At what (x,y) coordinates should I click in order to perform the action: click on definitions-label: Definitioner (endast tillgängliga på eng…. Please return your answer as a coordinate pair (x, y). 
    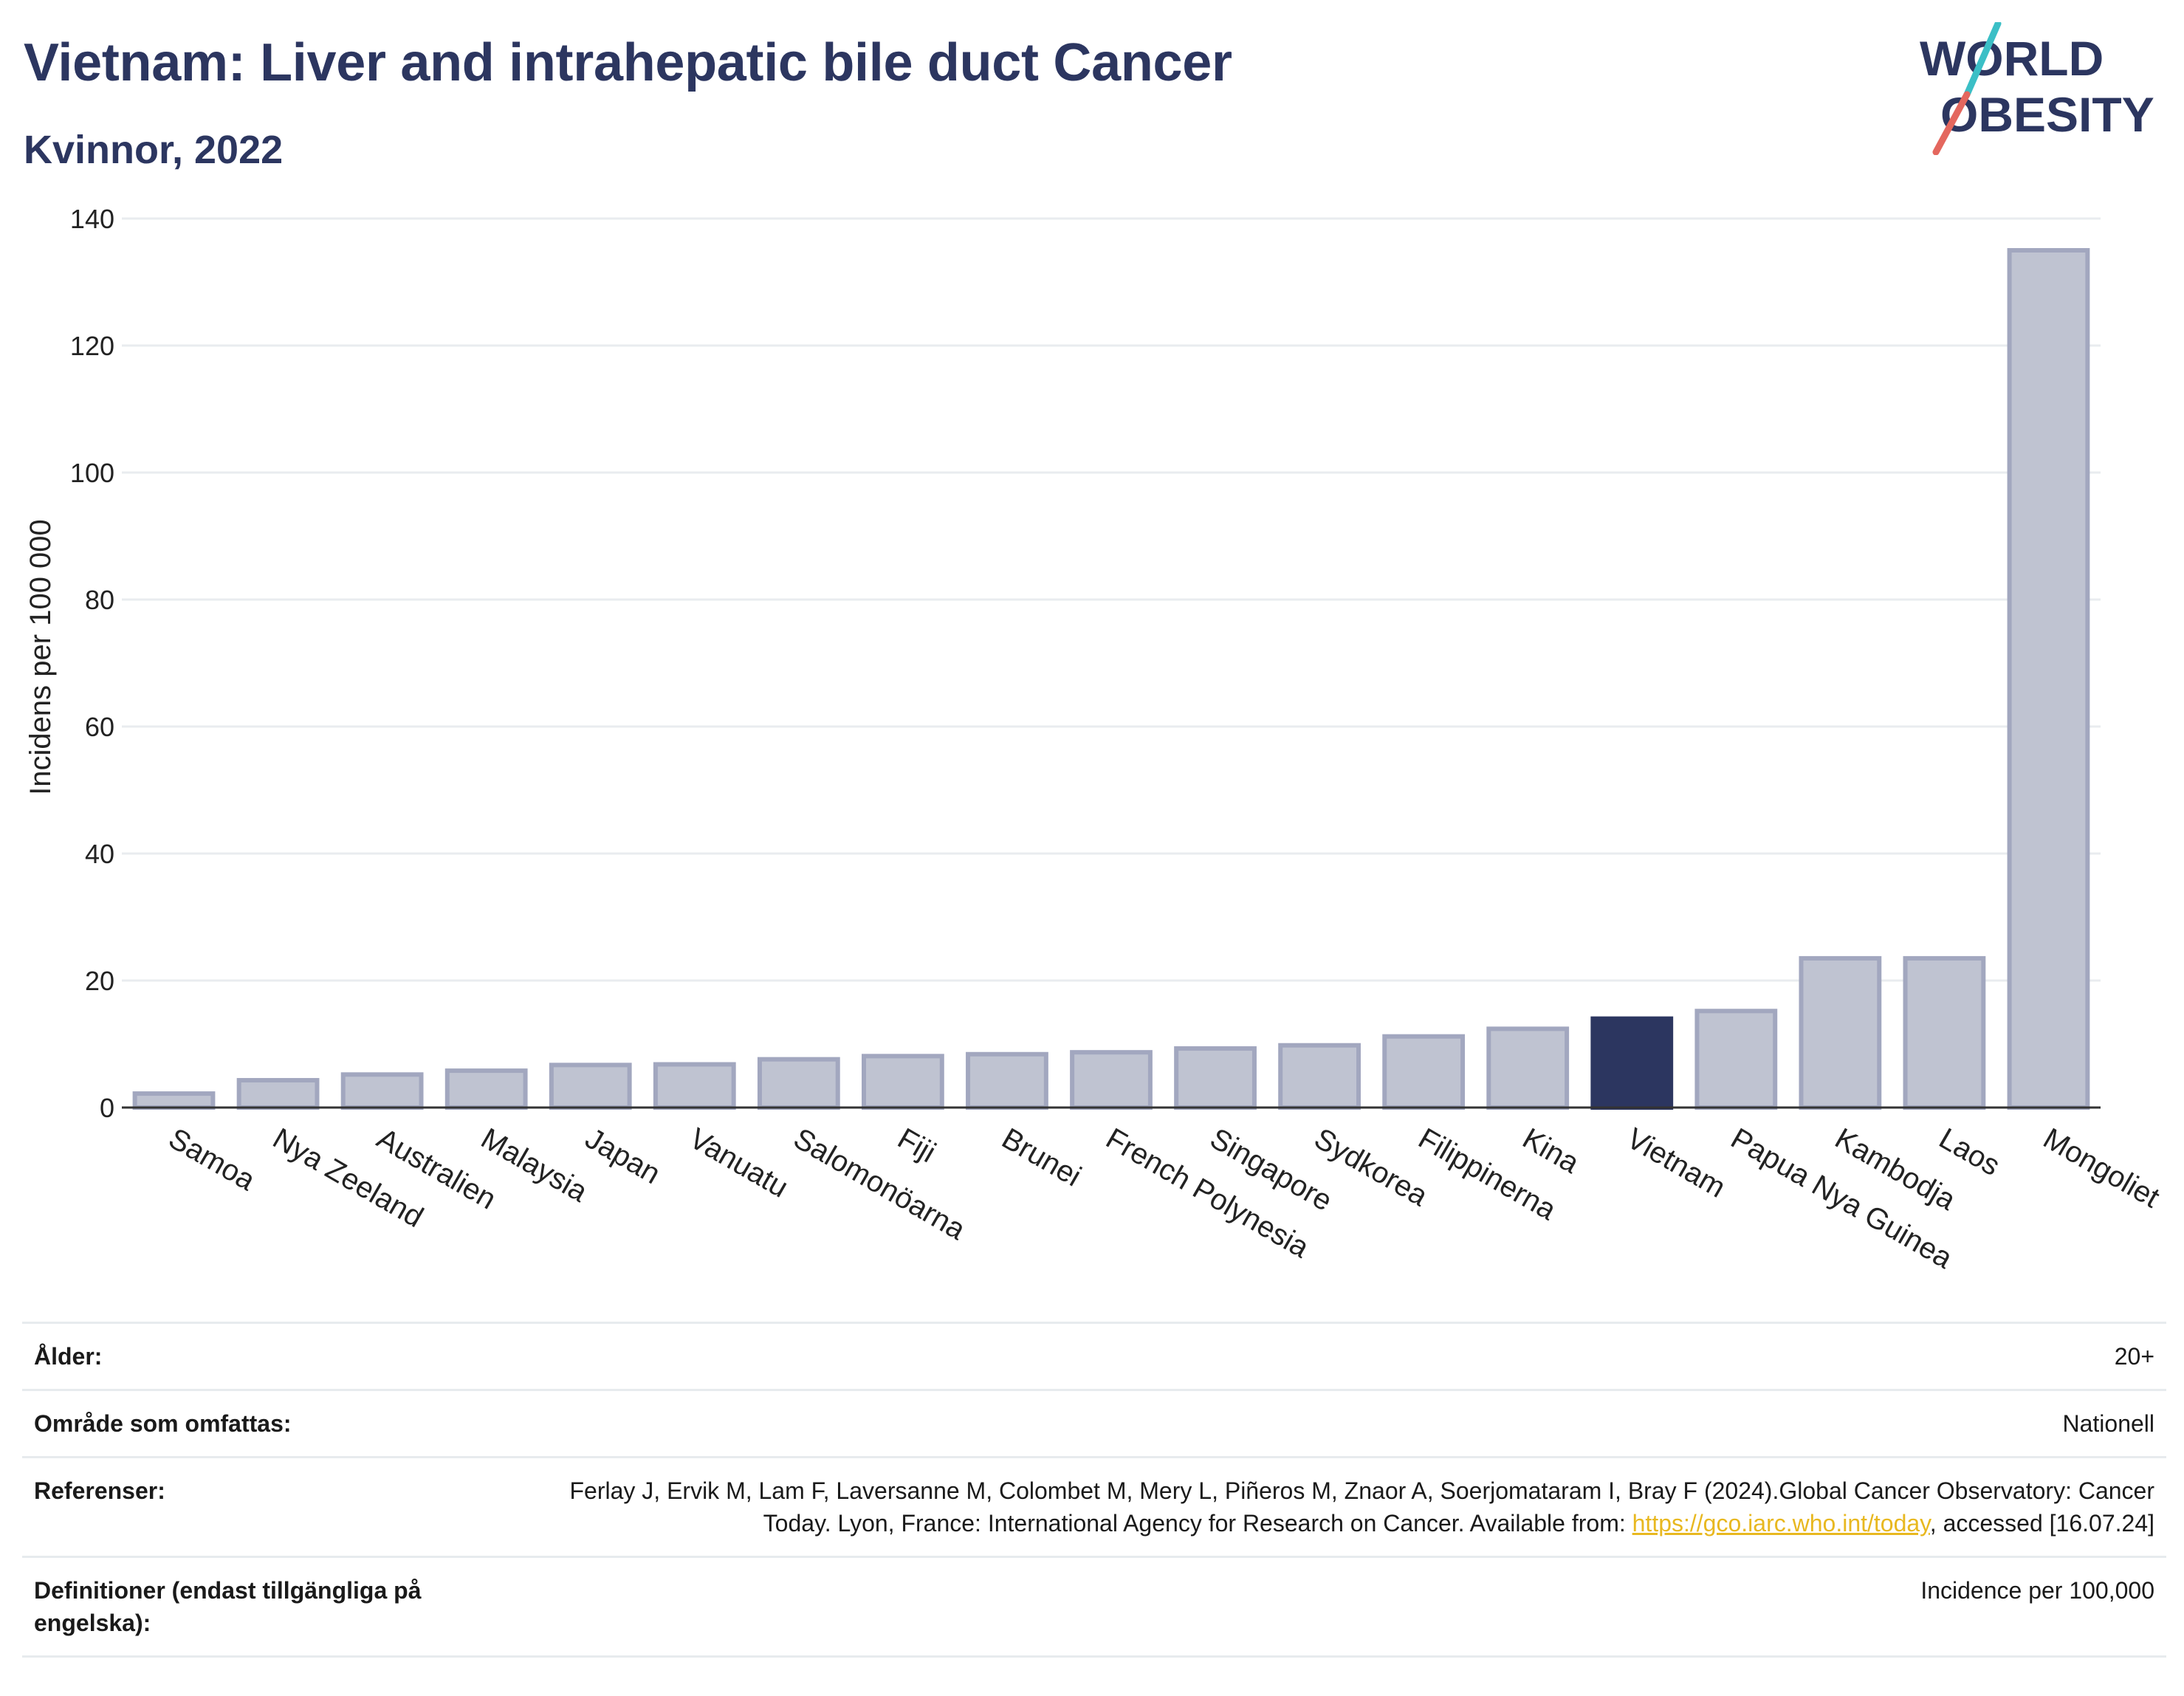
    Looking at the image, I should click on (228, 1606).